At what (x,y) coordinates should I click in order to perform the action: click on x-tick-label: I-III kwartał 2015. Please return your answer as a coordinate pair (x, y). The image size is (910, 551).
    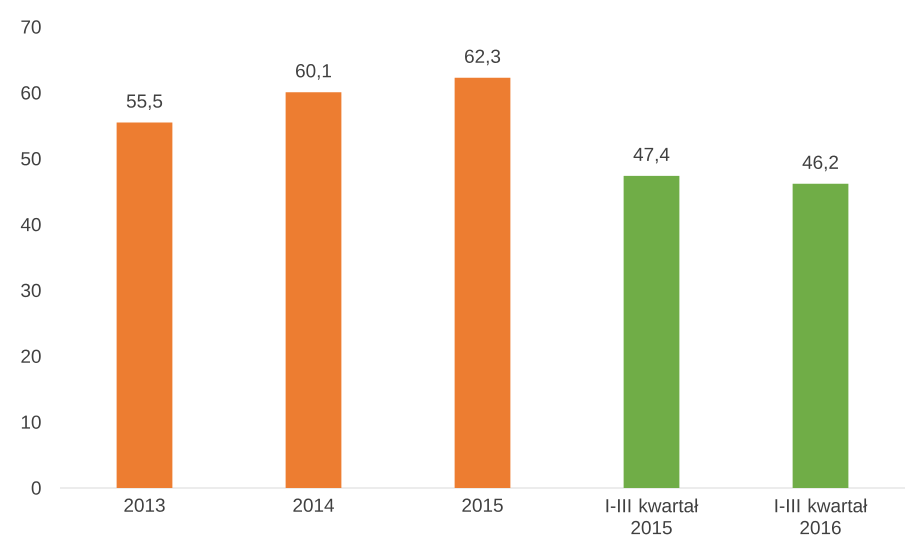
    Looking at the image, I should click on (652, 516).